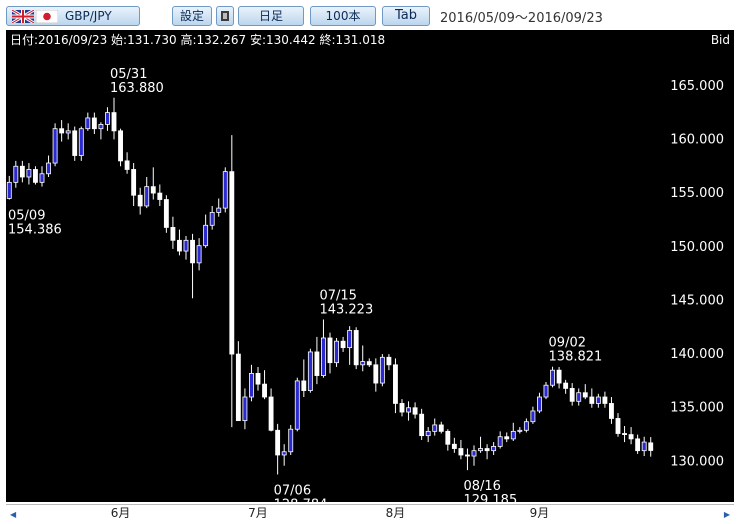  I want to click on indicator-icon, so click(225, 16).